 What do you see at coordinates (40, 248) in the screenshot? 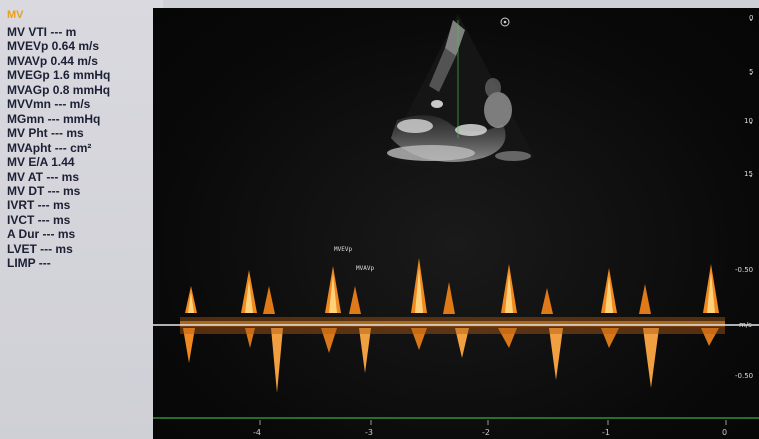
I see `measurement-item: LVET --- ms` at bounding box center [40, 248].